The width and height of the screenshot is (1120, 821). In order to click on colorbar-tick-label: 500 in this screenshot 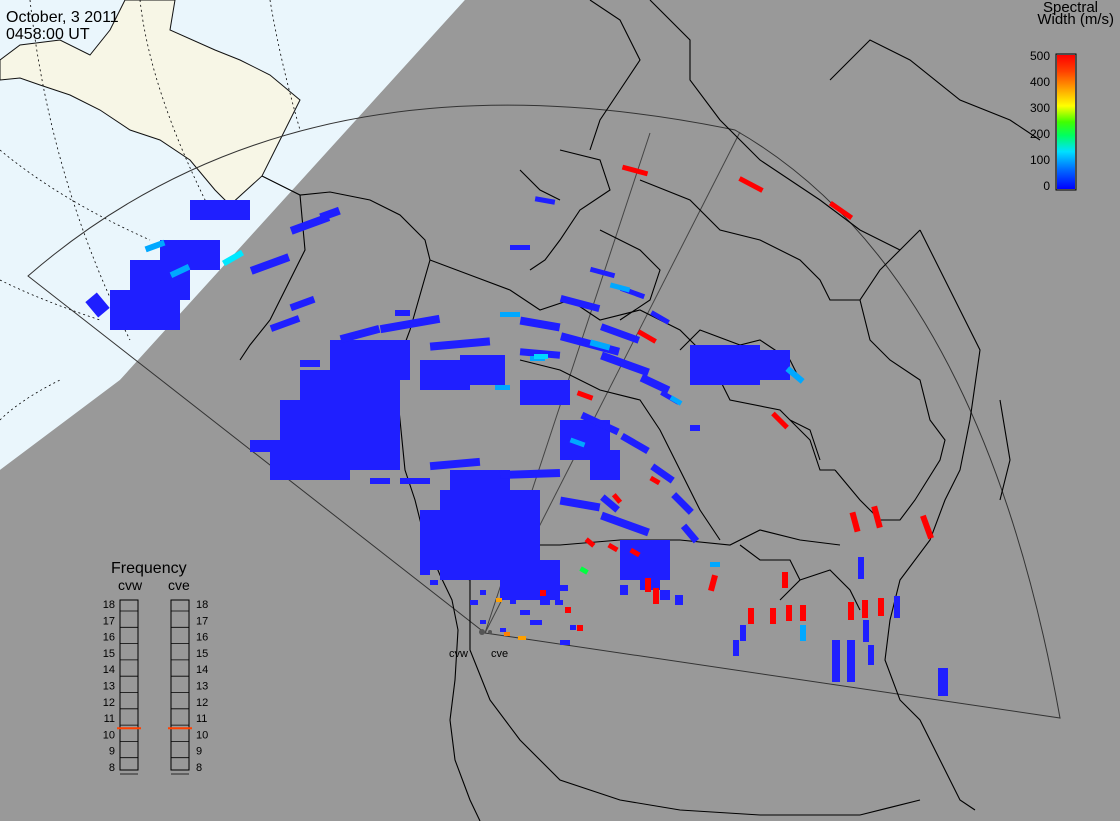, I will do `click(1040, 56)`.